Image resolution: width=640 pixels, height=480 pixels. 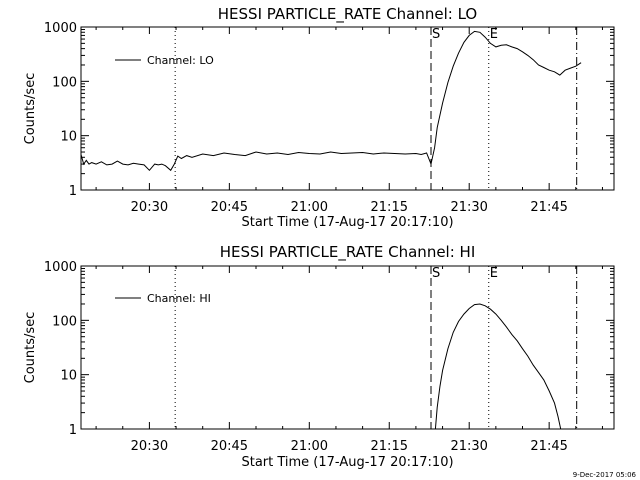 I want to click on legend-label: Channel: LO, so click(x=180, y=60).